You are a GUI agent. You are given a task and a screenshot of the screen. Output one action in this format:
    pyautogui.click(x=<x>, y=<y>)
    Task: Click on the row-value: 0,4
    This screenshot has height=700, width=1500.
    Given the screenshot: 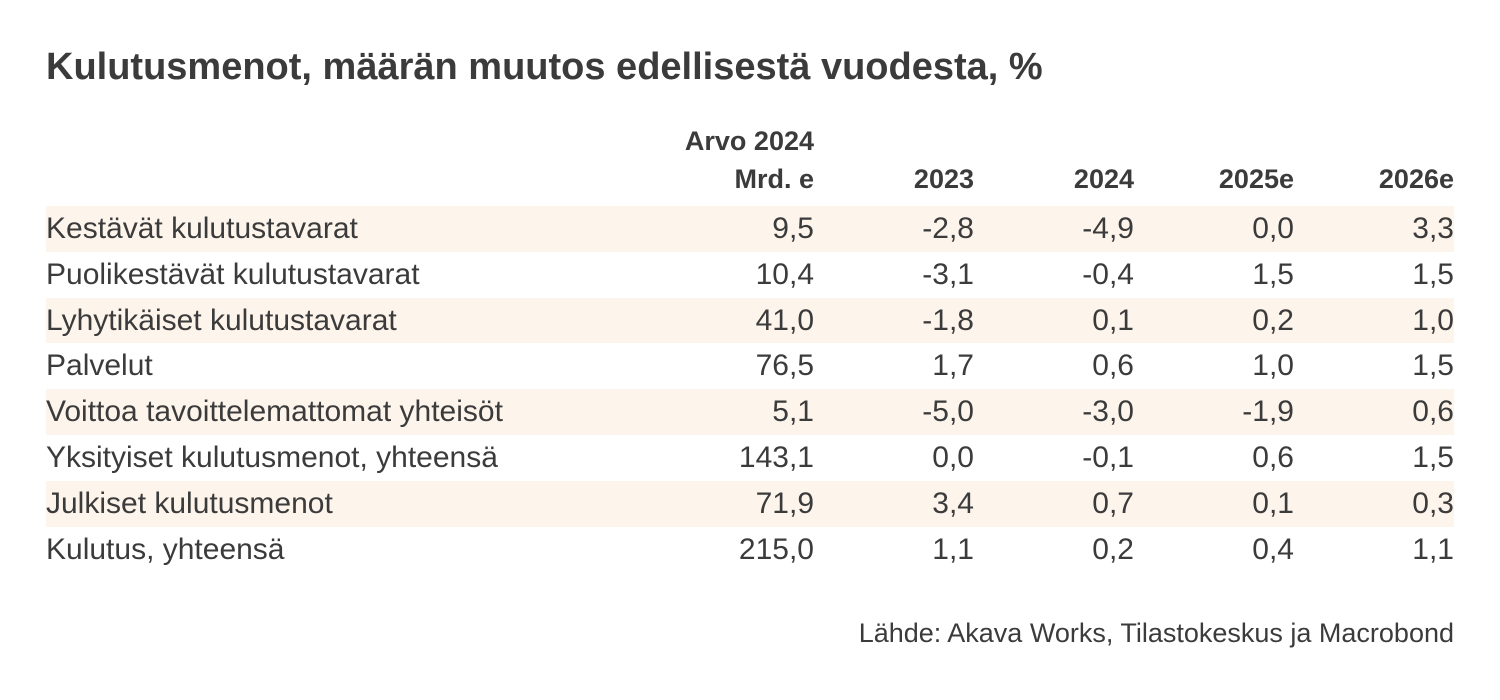 What is the action you would take?
    pyautogui.click(x=1273, y=549)
    